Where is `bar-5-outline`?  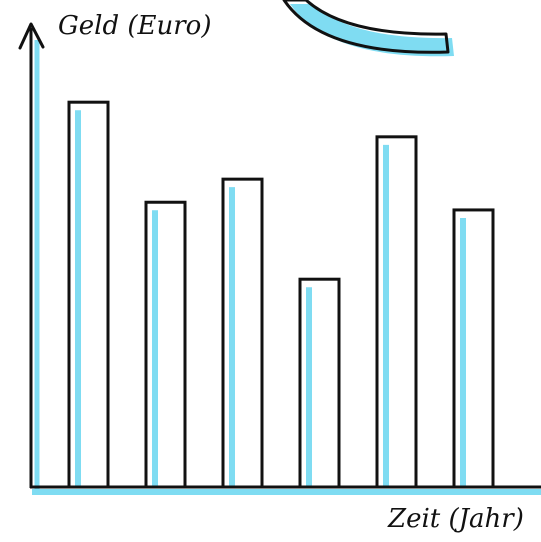 bar-5-outline is located at coordinates (396, 312).